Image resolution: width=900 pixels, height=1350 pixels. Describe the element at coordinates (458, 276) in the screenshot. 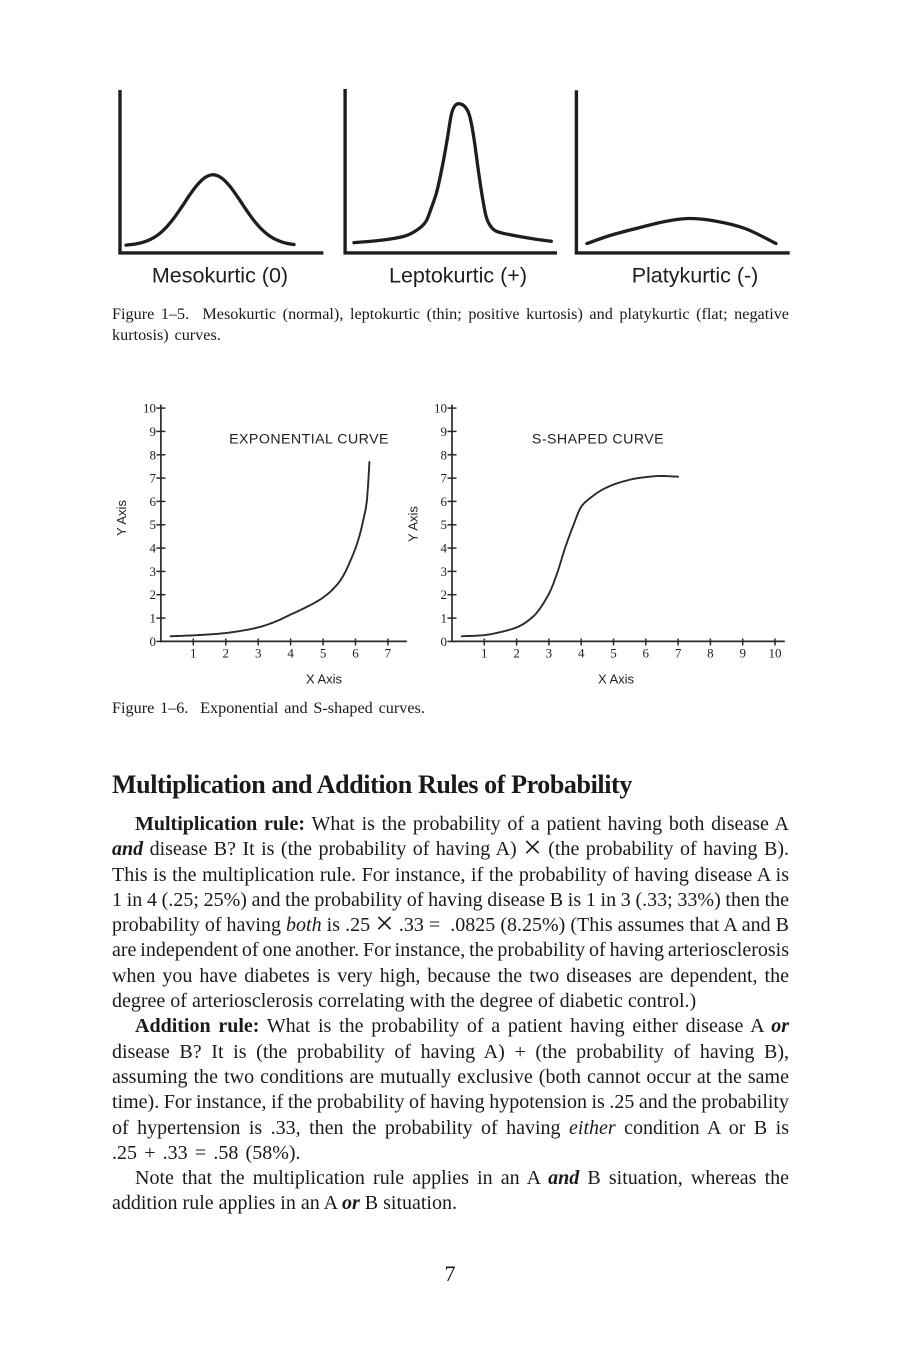

I see `svg-text: Leptokurtic (+)` at that location.